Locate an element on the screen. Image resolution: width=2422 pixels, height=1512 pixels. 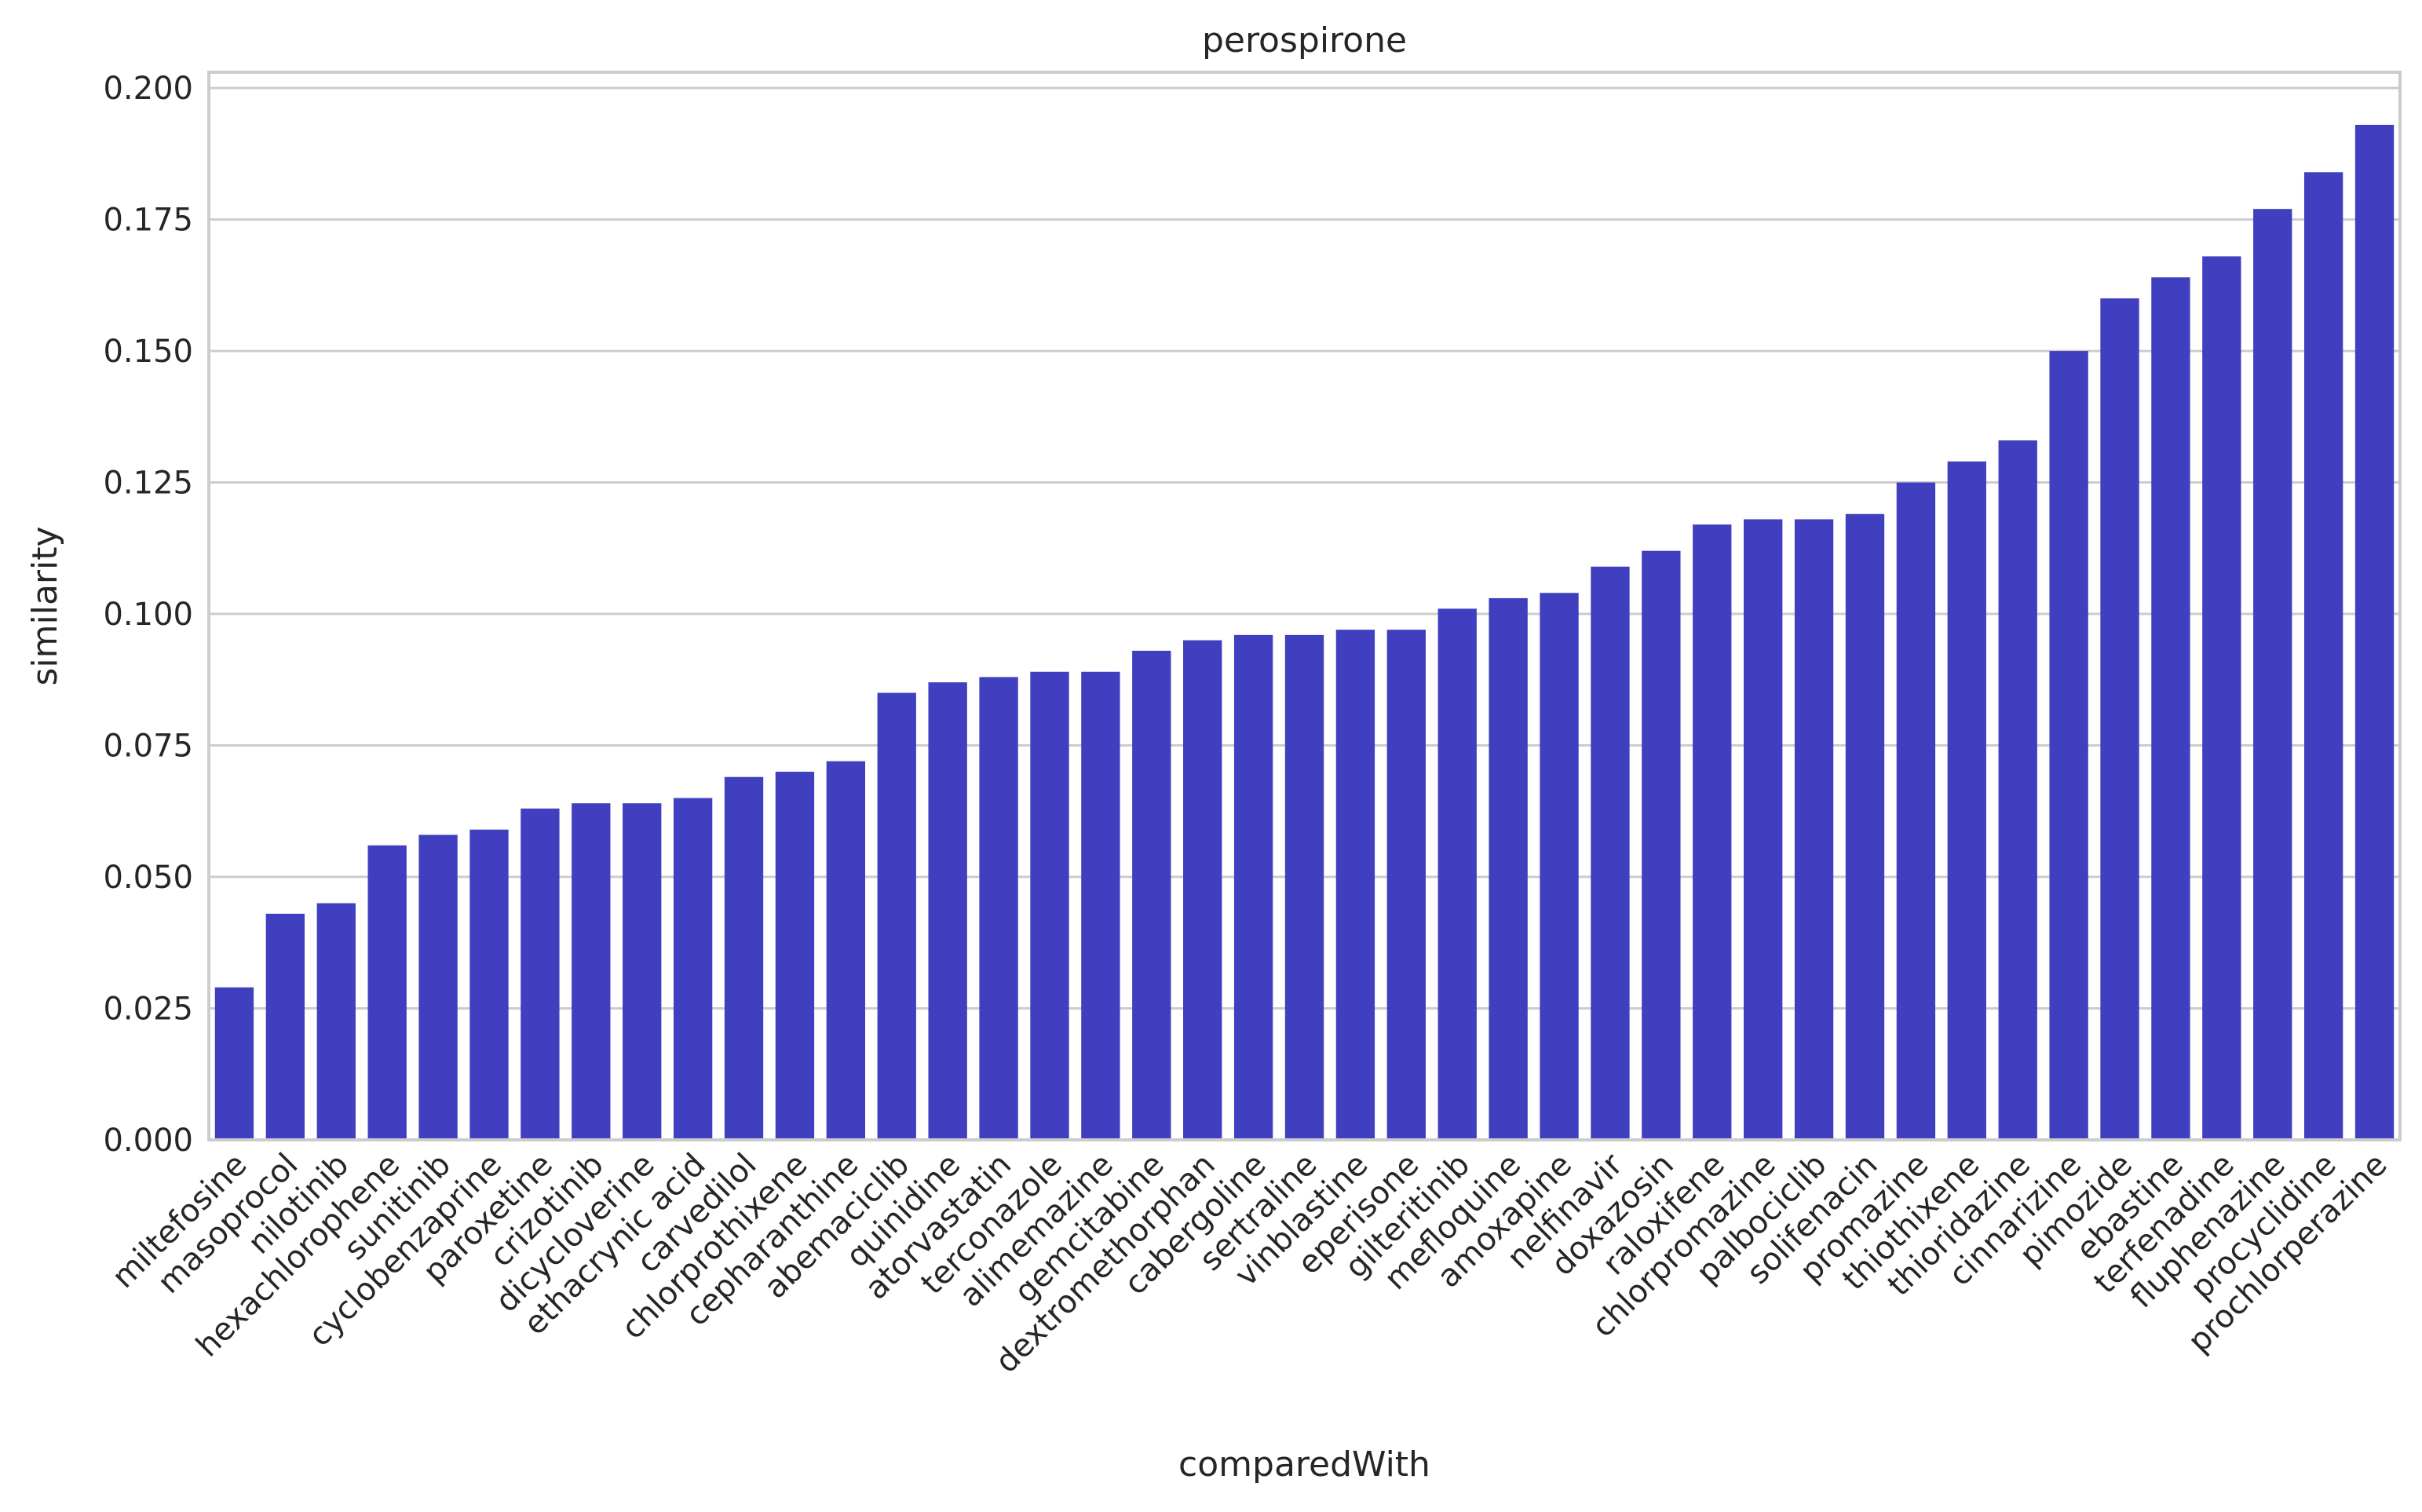
bar-dextromethorphan is located at coordinates (1203, 890).